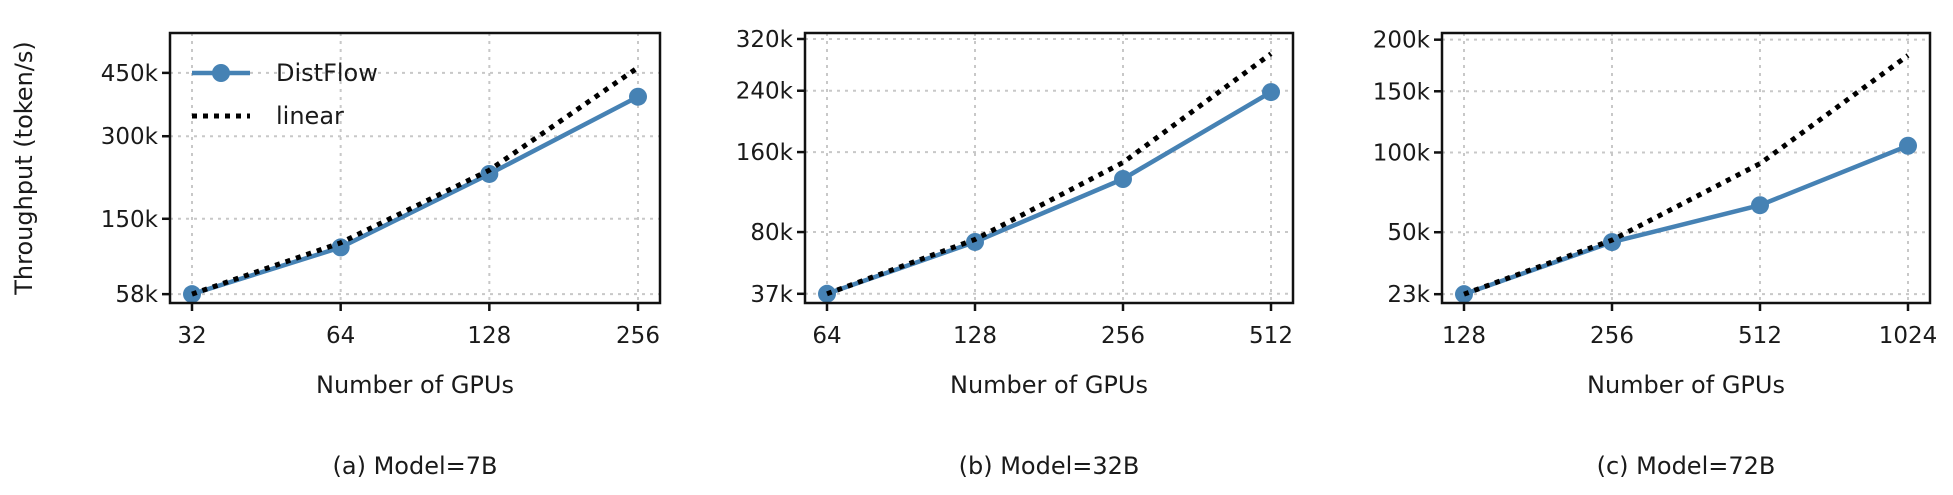  I want to click on legend-marker-distflow, so click(221, 73).